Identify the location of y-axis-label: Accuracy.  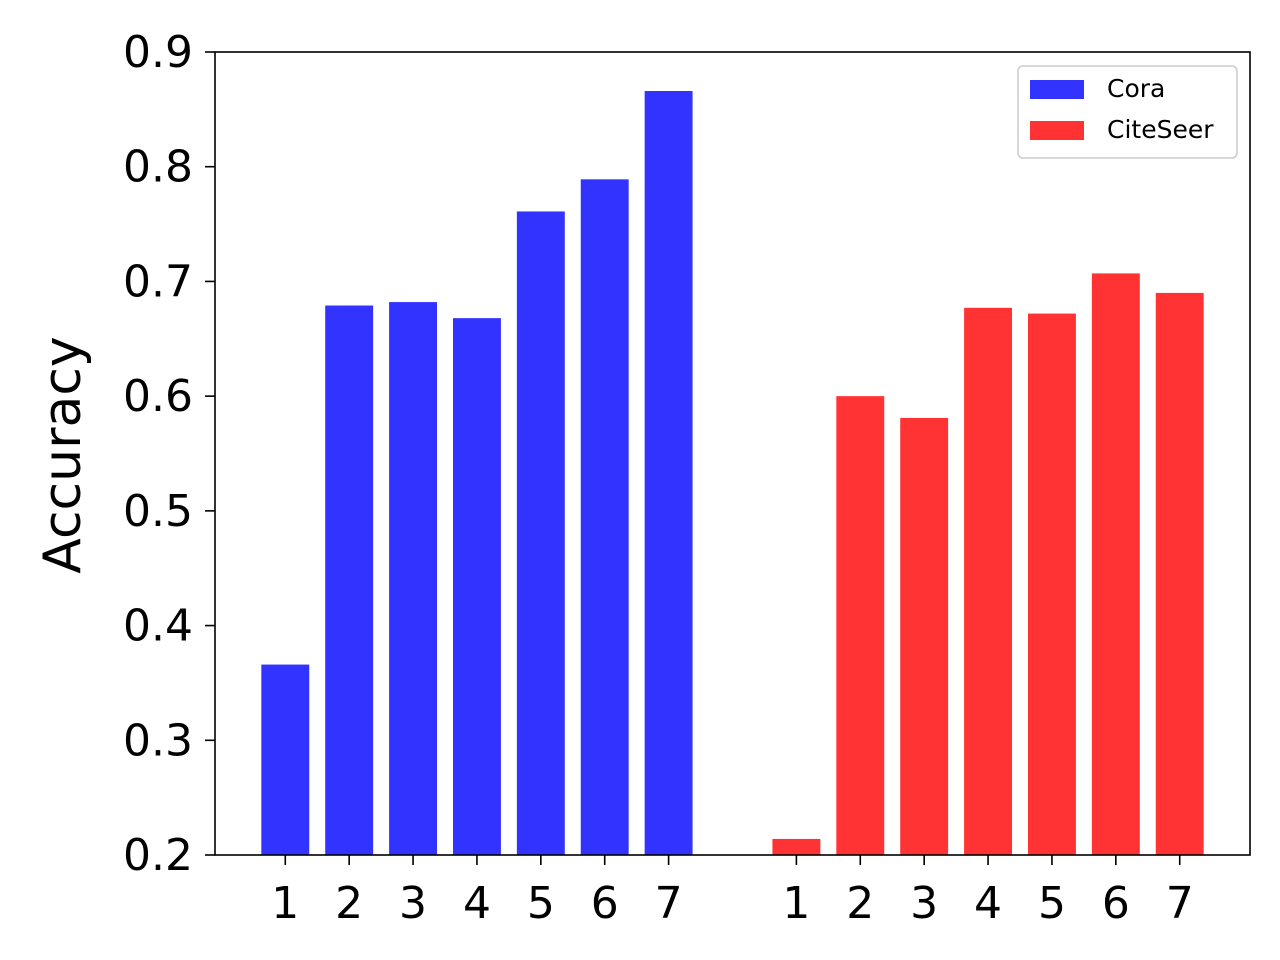
(63, 454).